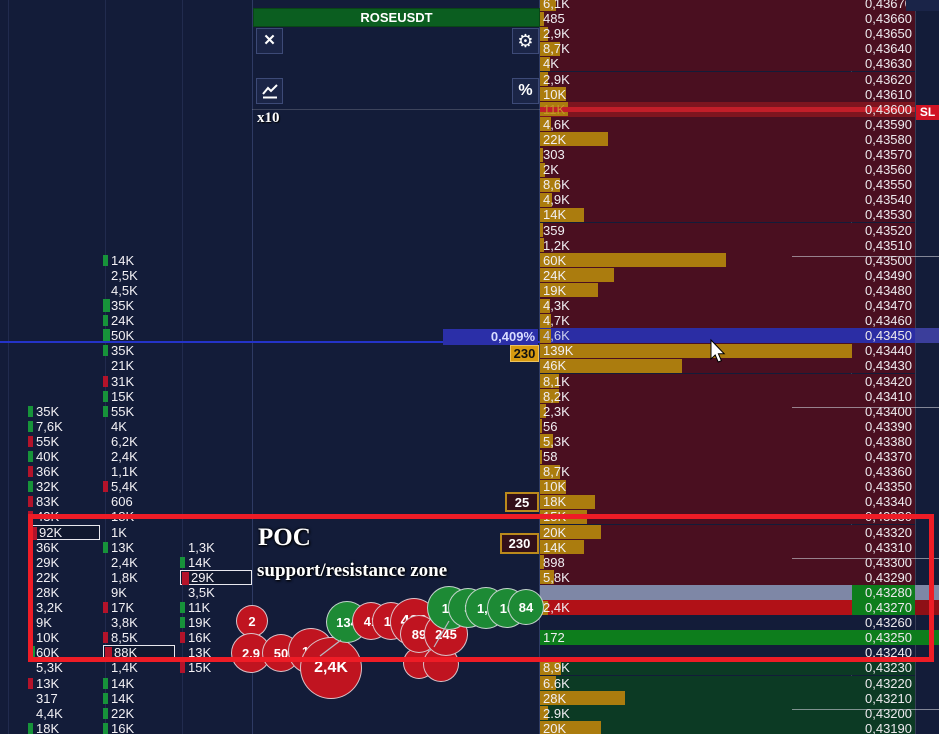  Describe the element at coordinates (269, 91) in the screenshot. I see `chart-mode-button` at that location.